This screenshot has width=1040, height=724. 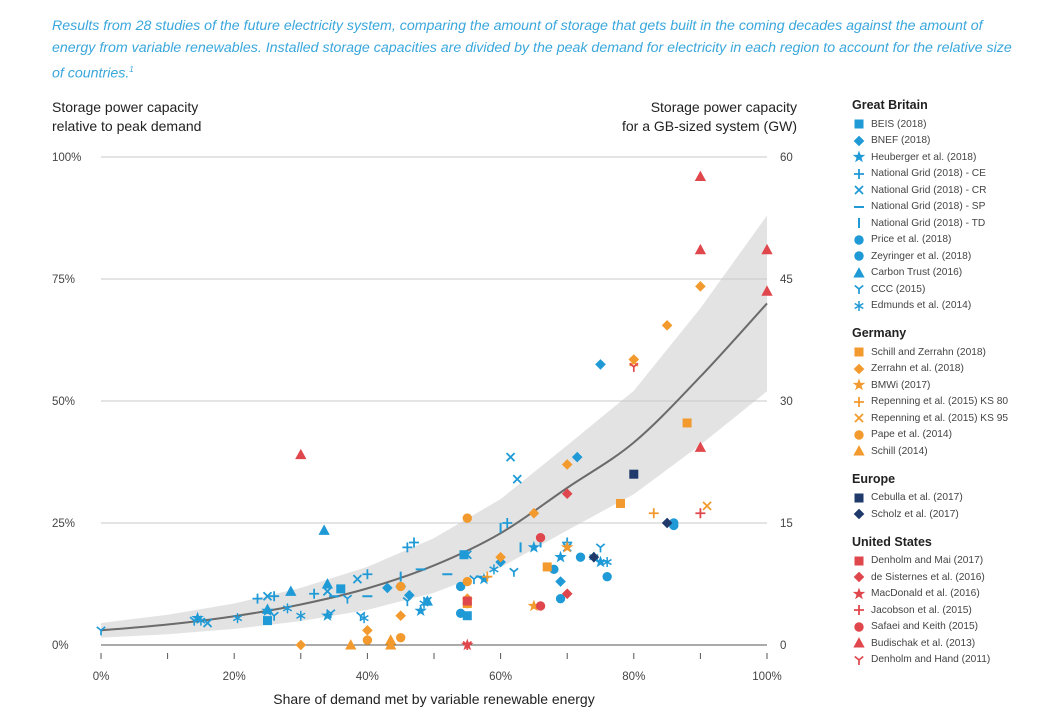 I want to click on legend-item-label: BMWi (2017), so click(x=901, y=385).